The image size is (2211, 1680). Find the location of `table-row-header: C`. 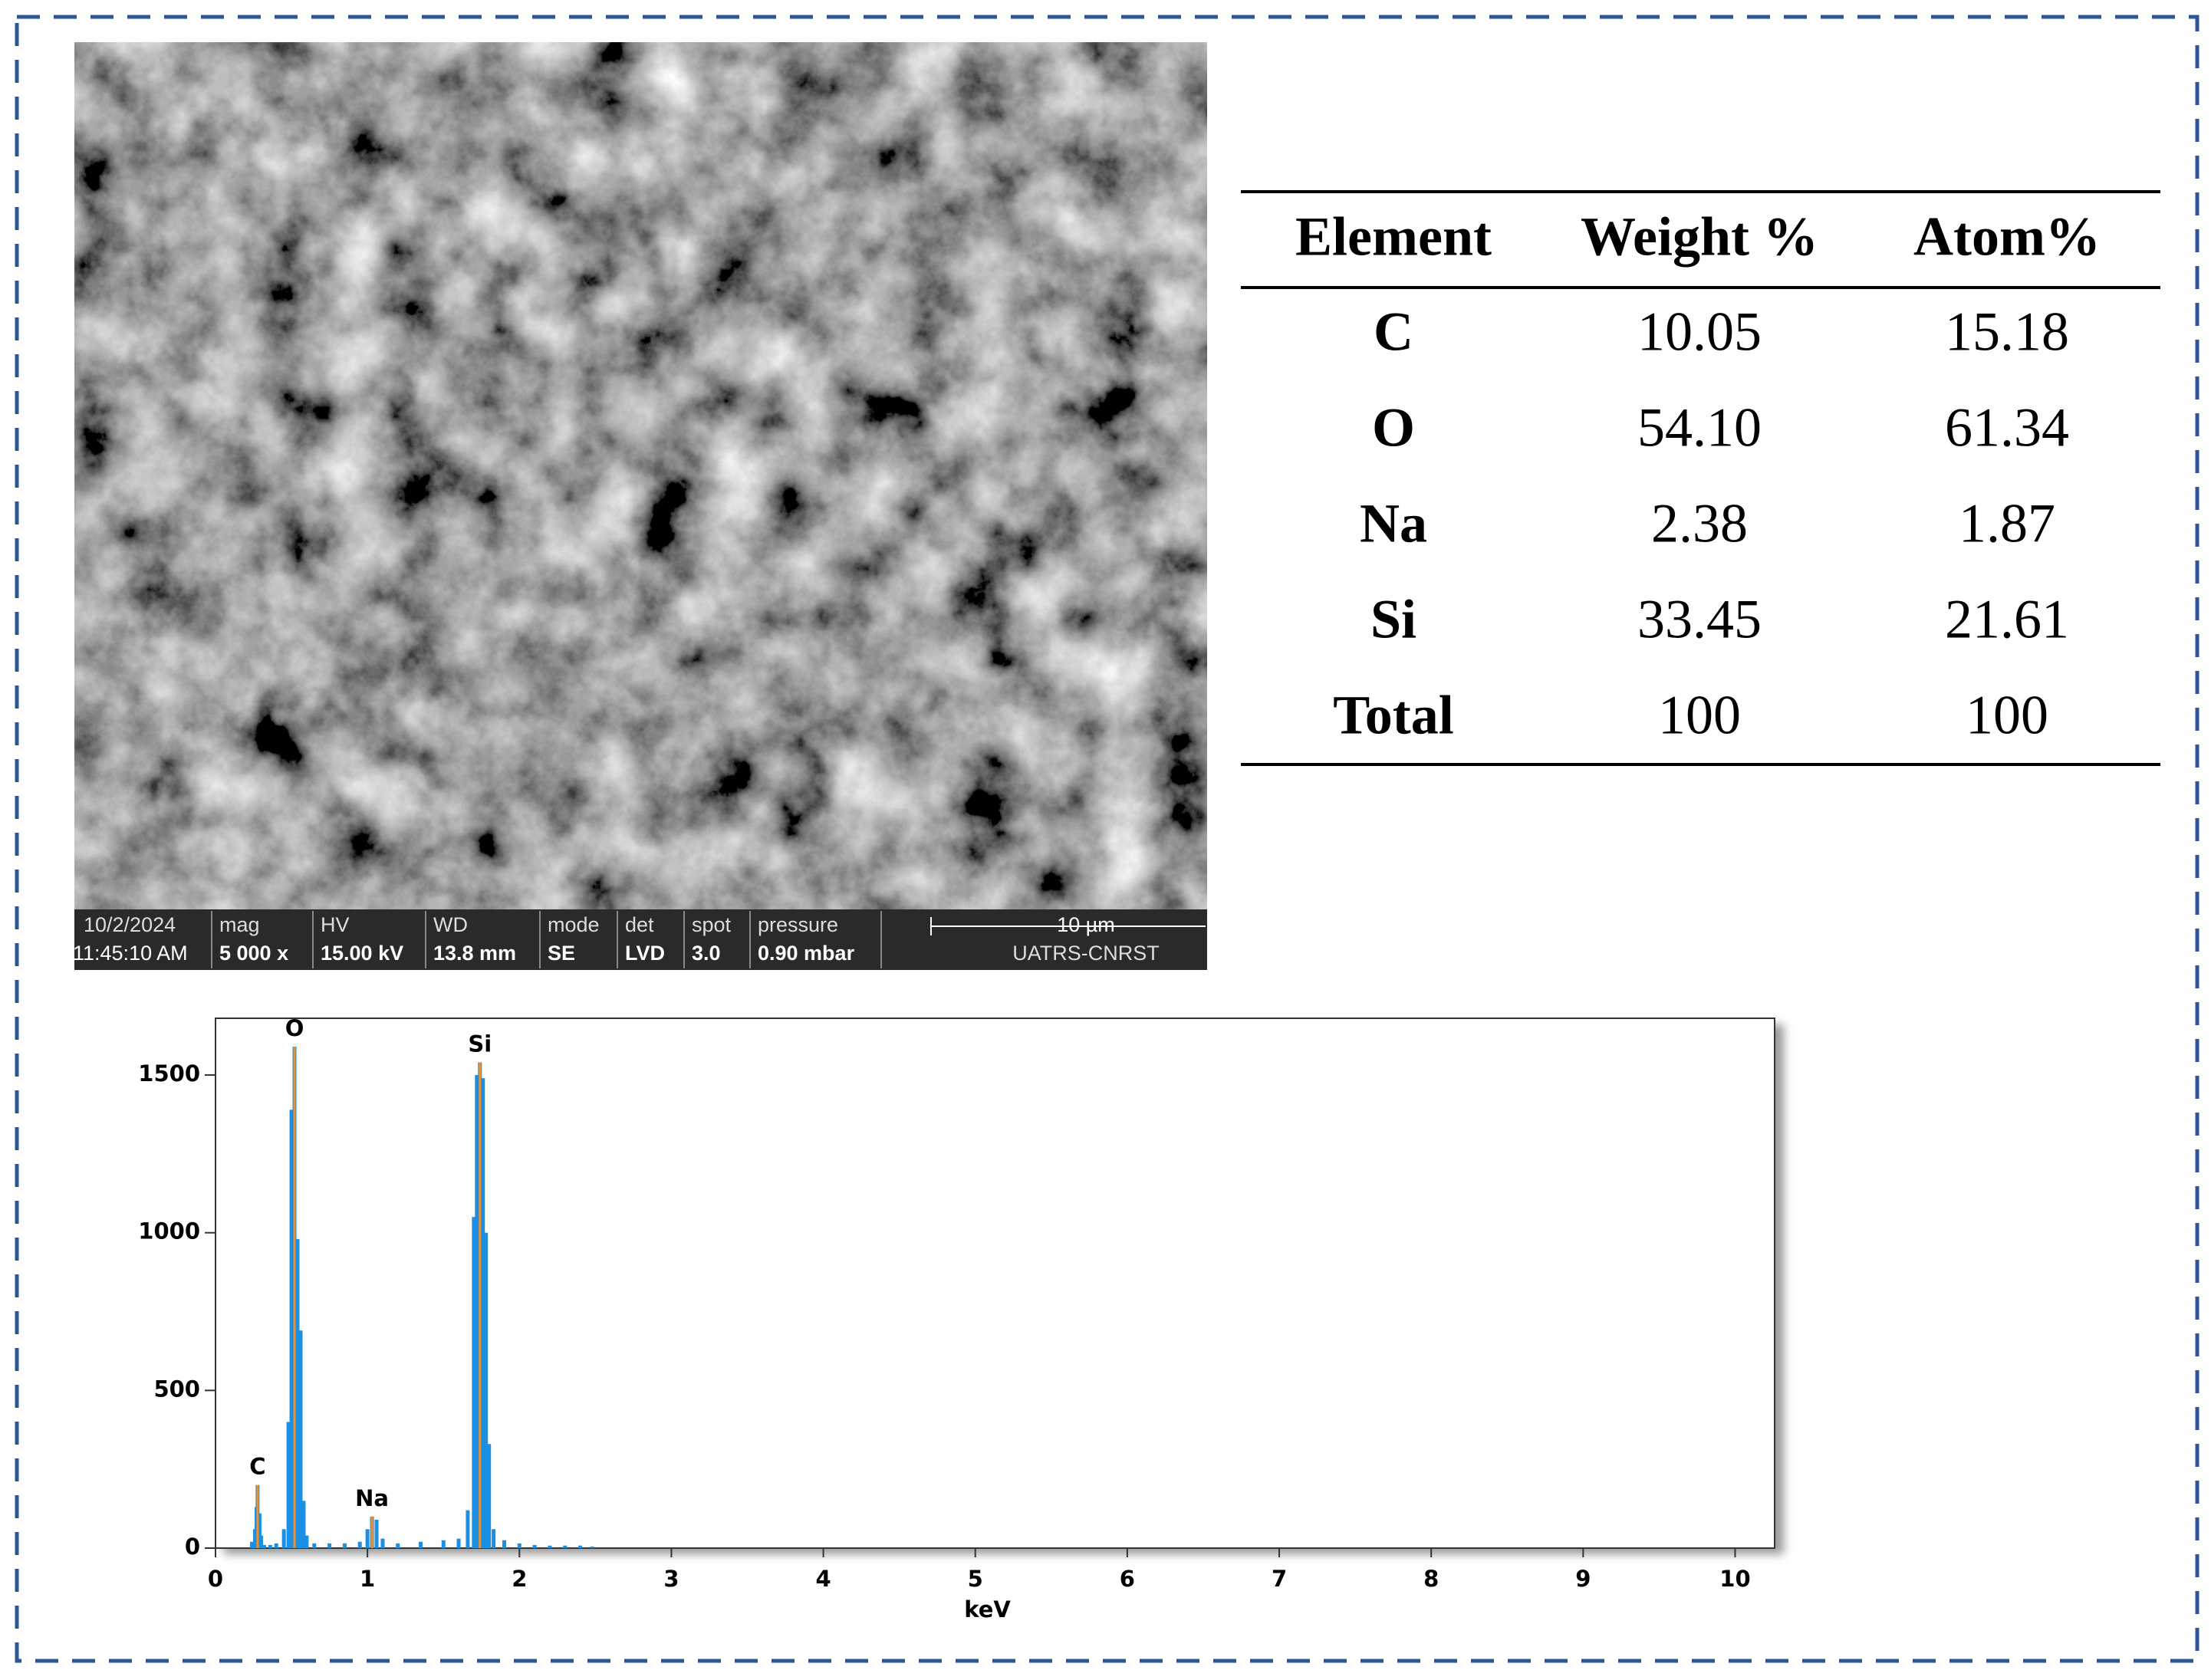

table-row-header: C is located at coordinates (1393, 332).